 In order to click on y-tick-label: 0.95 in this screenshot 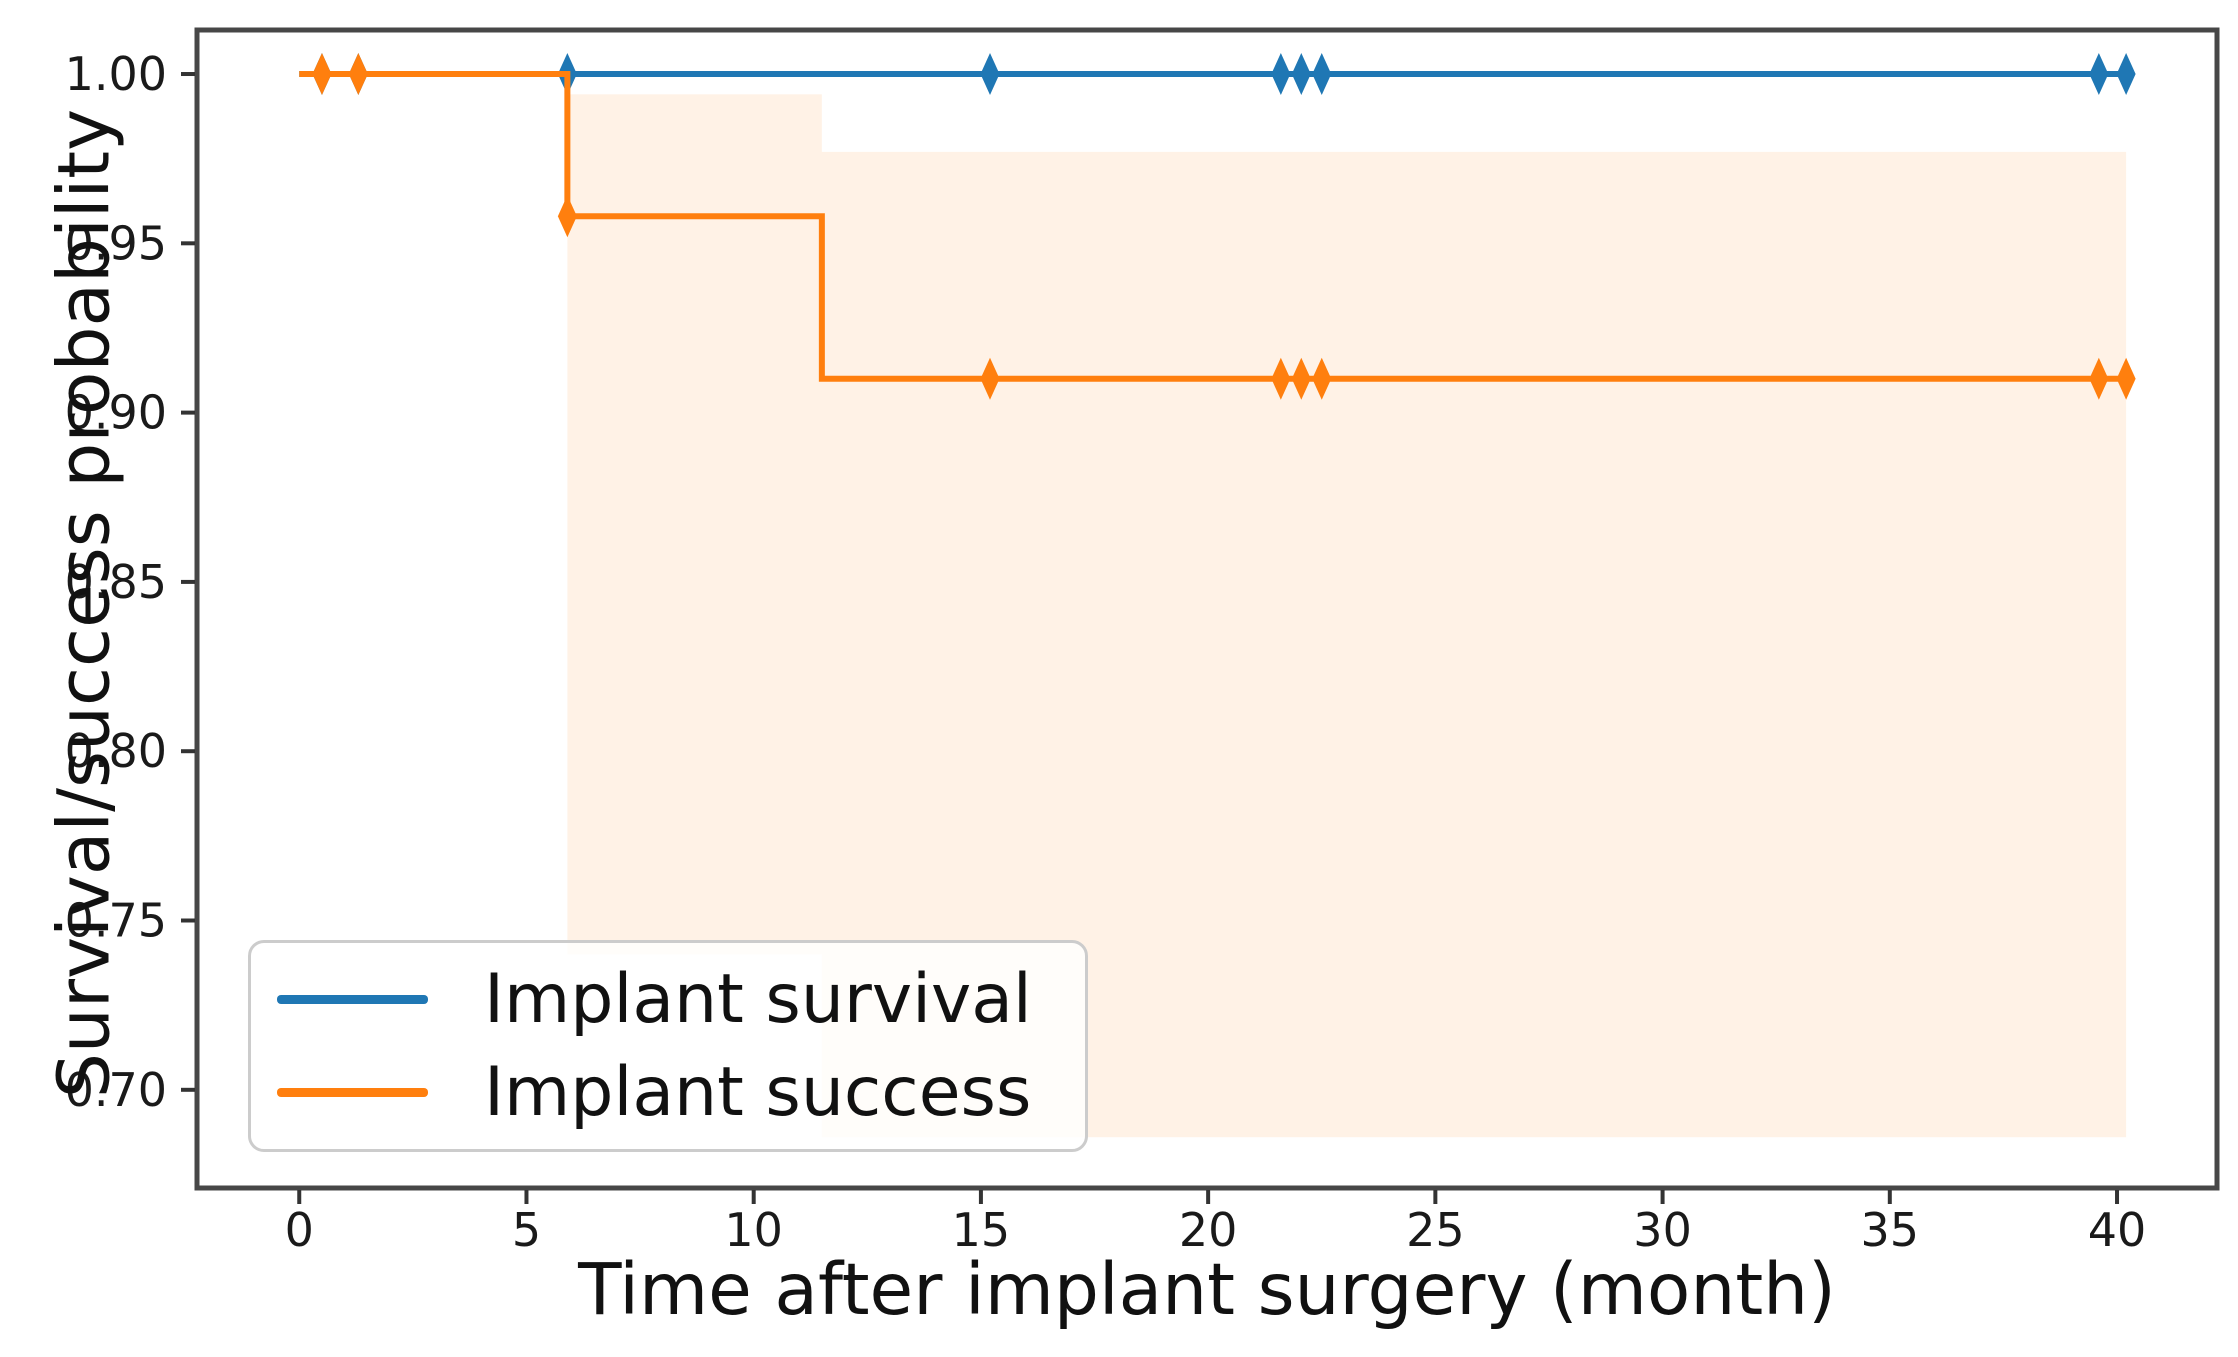, I will do `click(116, 243)`.